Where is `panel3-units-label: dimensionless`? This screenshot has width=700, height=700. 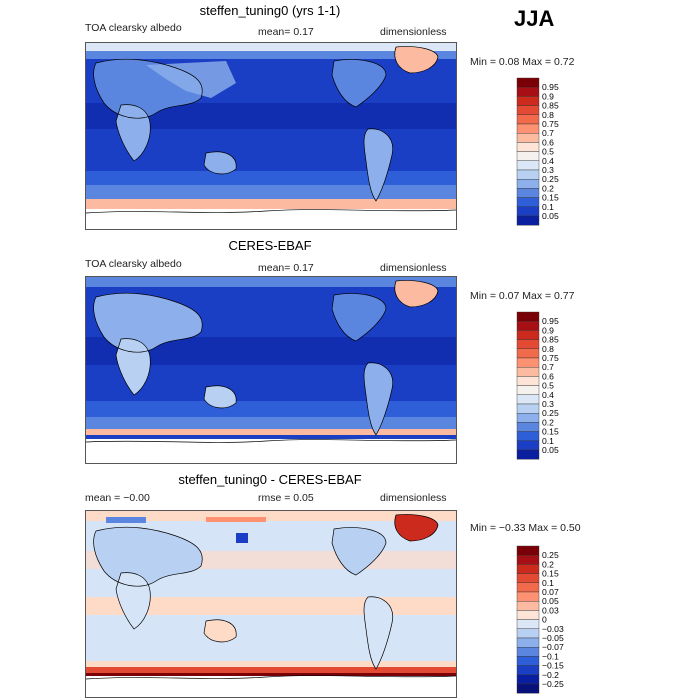
panel3-units-label: dimensionless is located at coordinates (413, 498).